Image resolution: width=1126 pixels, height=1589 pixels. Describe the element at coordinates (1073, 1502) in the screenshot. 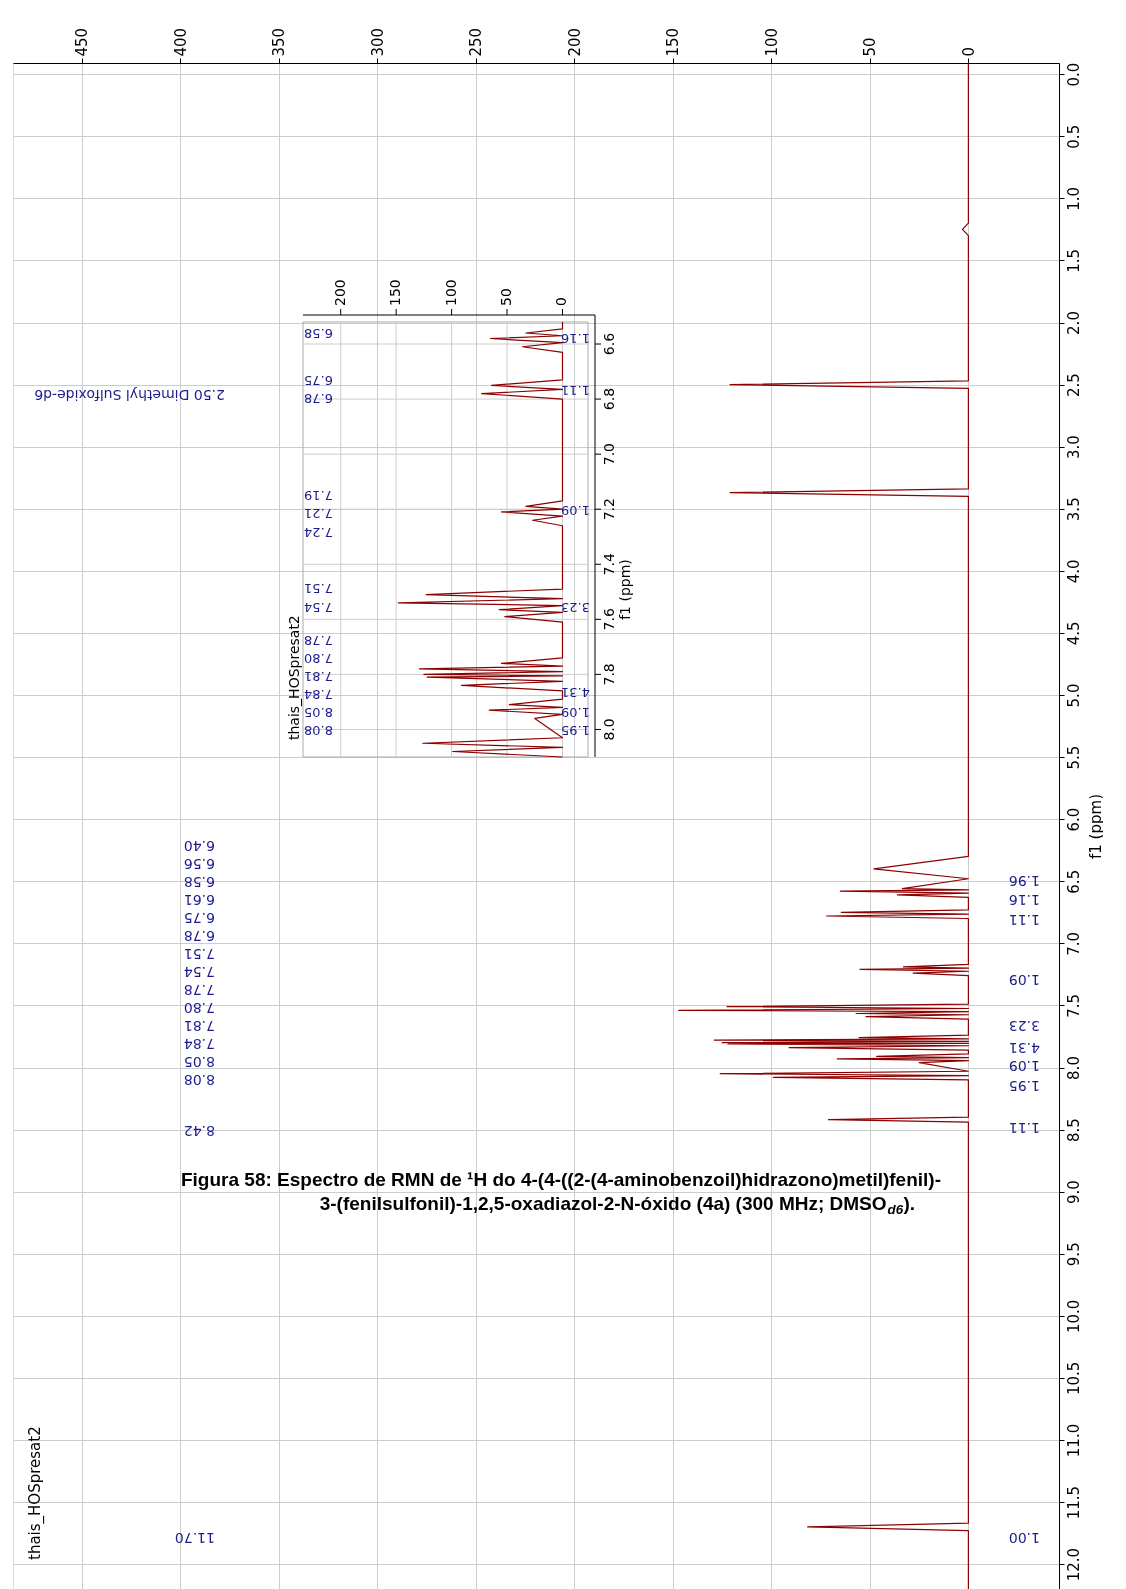

I see `y-tick-label: 11.5` at that location.